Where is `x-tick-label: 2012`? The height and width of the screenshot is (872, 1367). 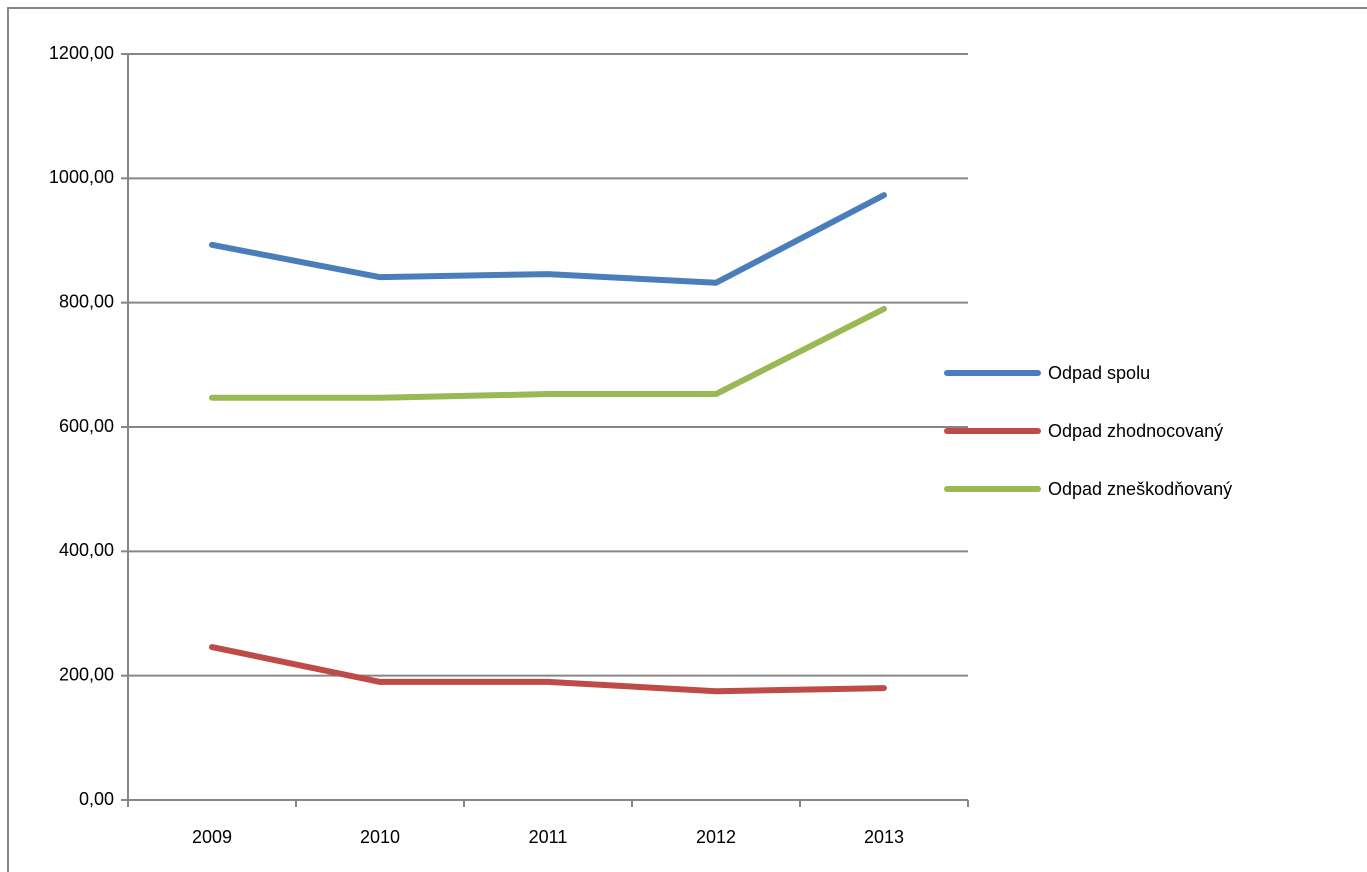
x-tick-label: 2012 is located at coordinates (716, 837).